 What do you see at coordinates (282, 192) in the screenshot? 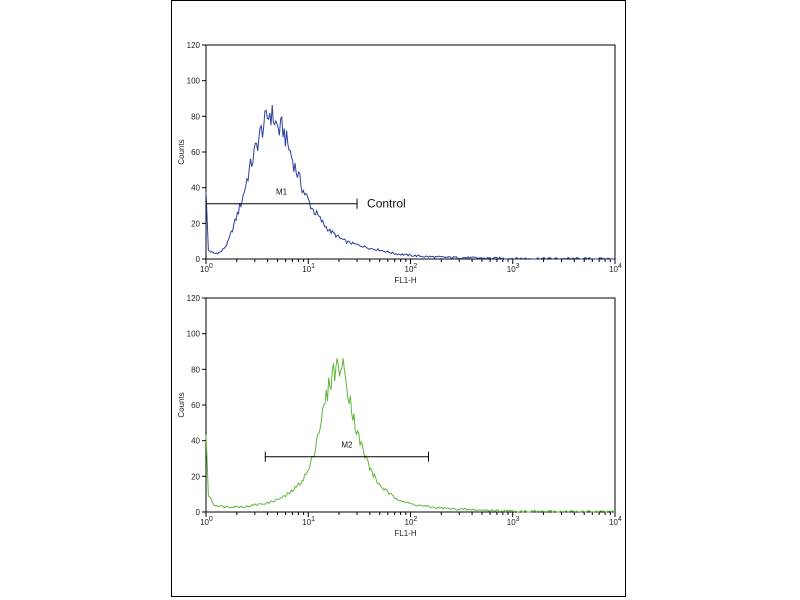
I see `marker-label: M1` at bounding box center [282, 192].